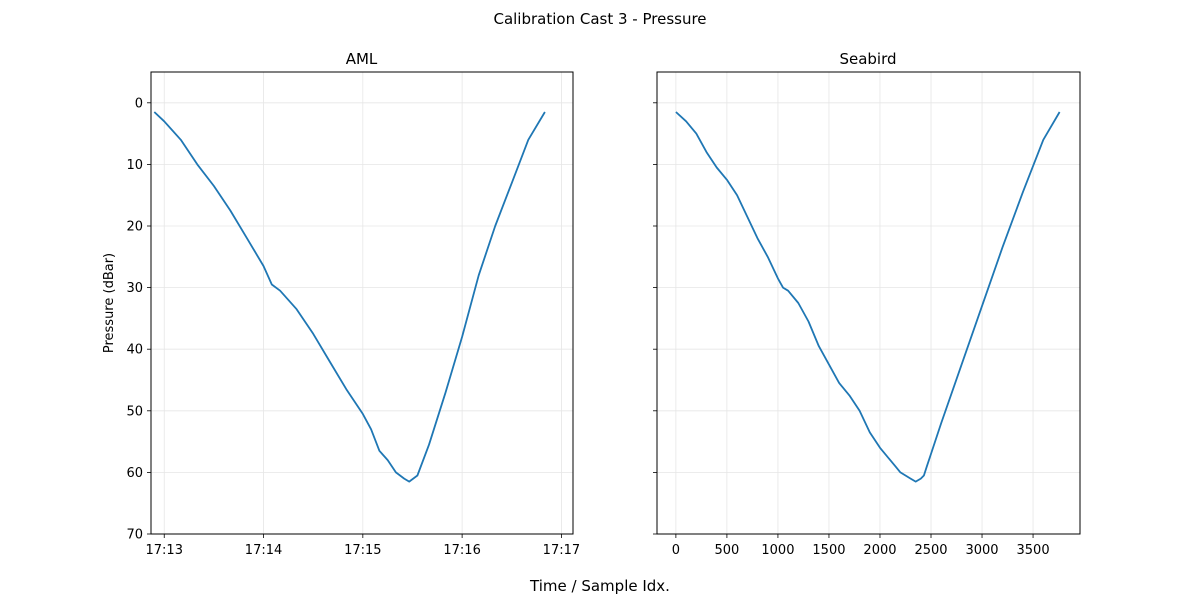  What do you see at coordinates (362, 59) in the screenshot?
I see `aml-panel-title: AML` at bounding box center [362, 59].